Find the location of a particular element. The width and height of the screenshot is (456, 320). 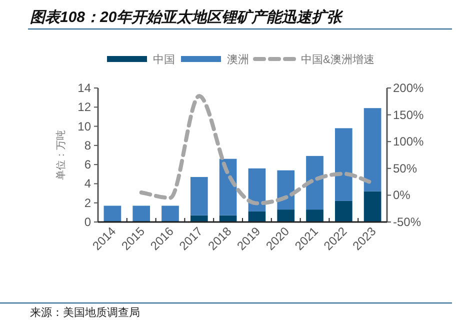

y-tick-label: 8 is located at coordinates (88, 145).